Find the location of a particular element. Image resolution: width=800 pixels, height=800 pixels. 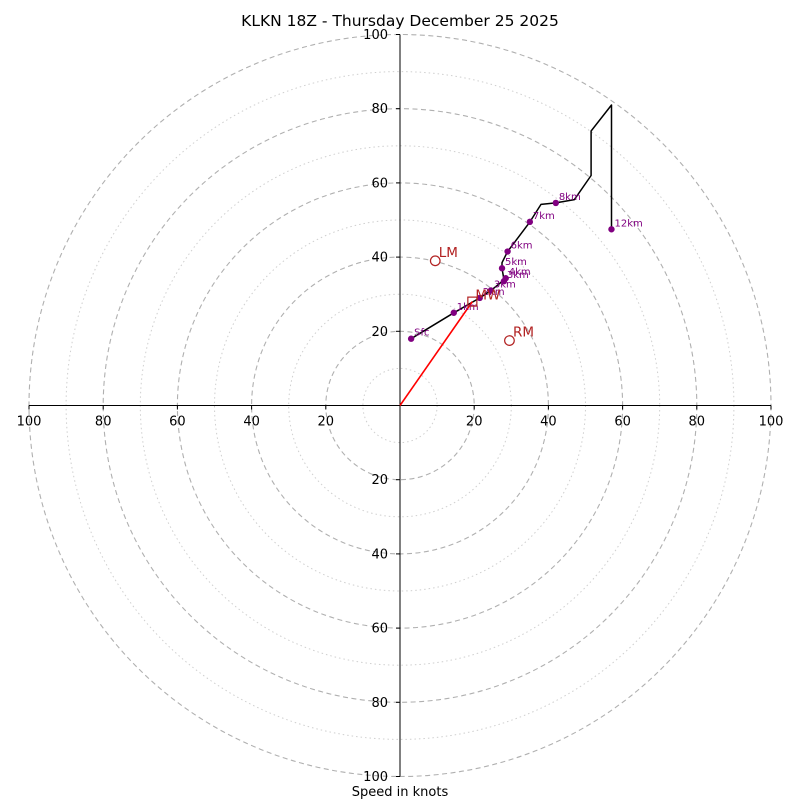

height-label-6km-7: 6km is located at coordinates (522, 246).